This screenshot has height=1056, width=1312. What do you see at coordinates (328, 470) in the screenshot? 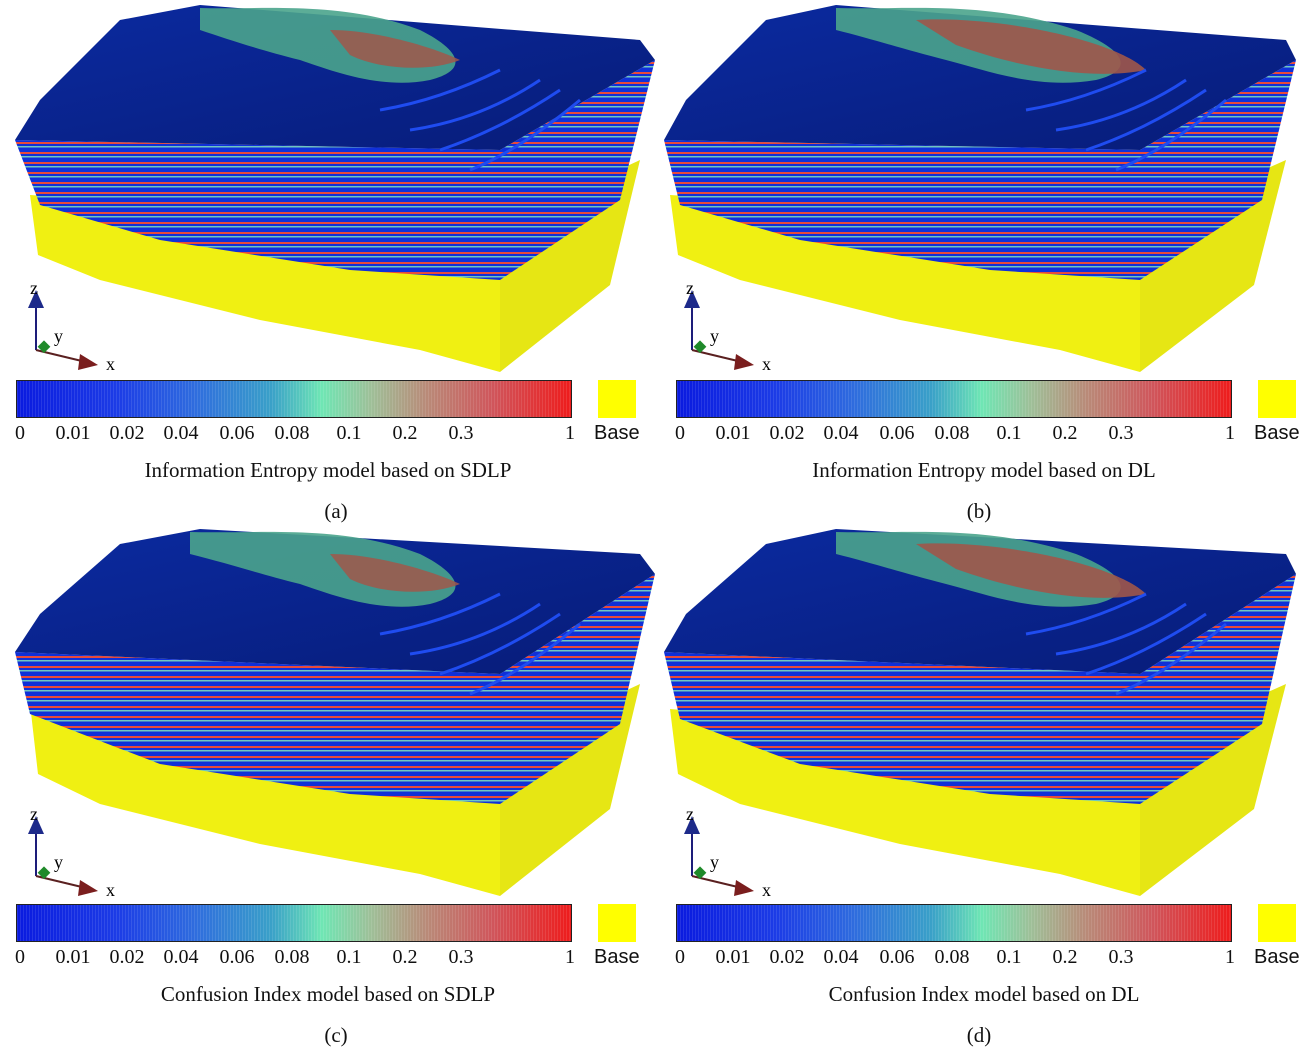
I see `panel-caption: Information Entropy model based on SDLP` at bounding box center [328, 470].